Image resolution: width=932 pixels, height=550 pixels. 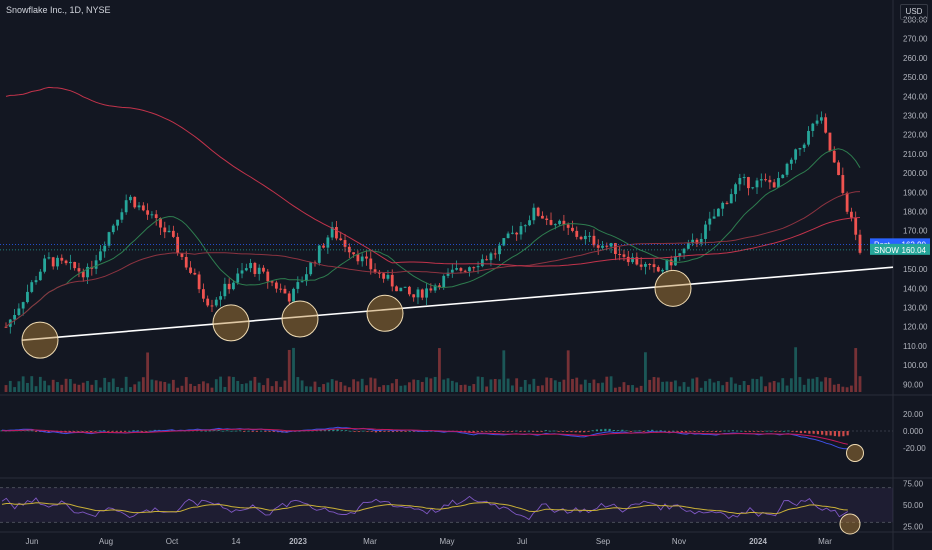 I want to click on price-tick-label: 190.00, so click(x=915, y=192).